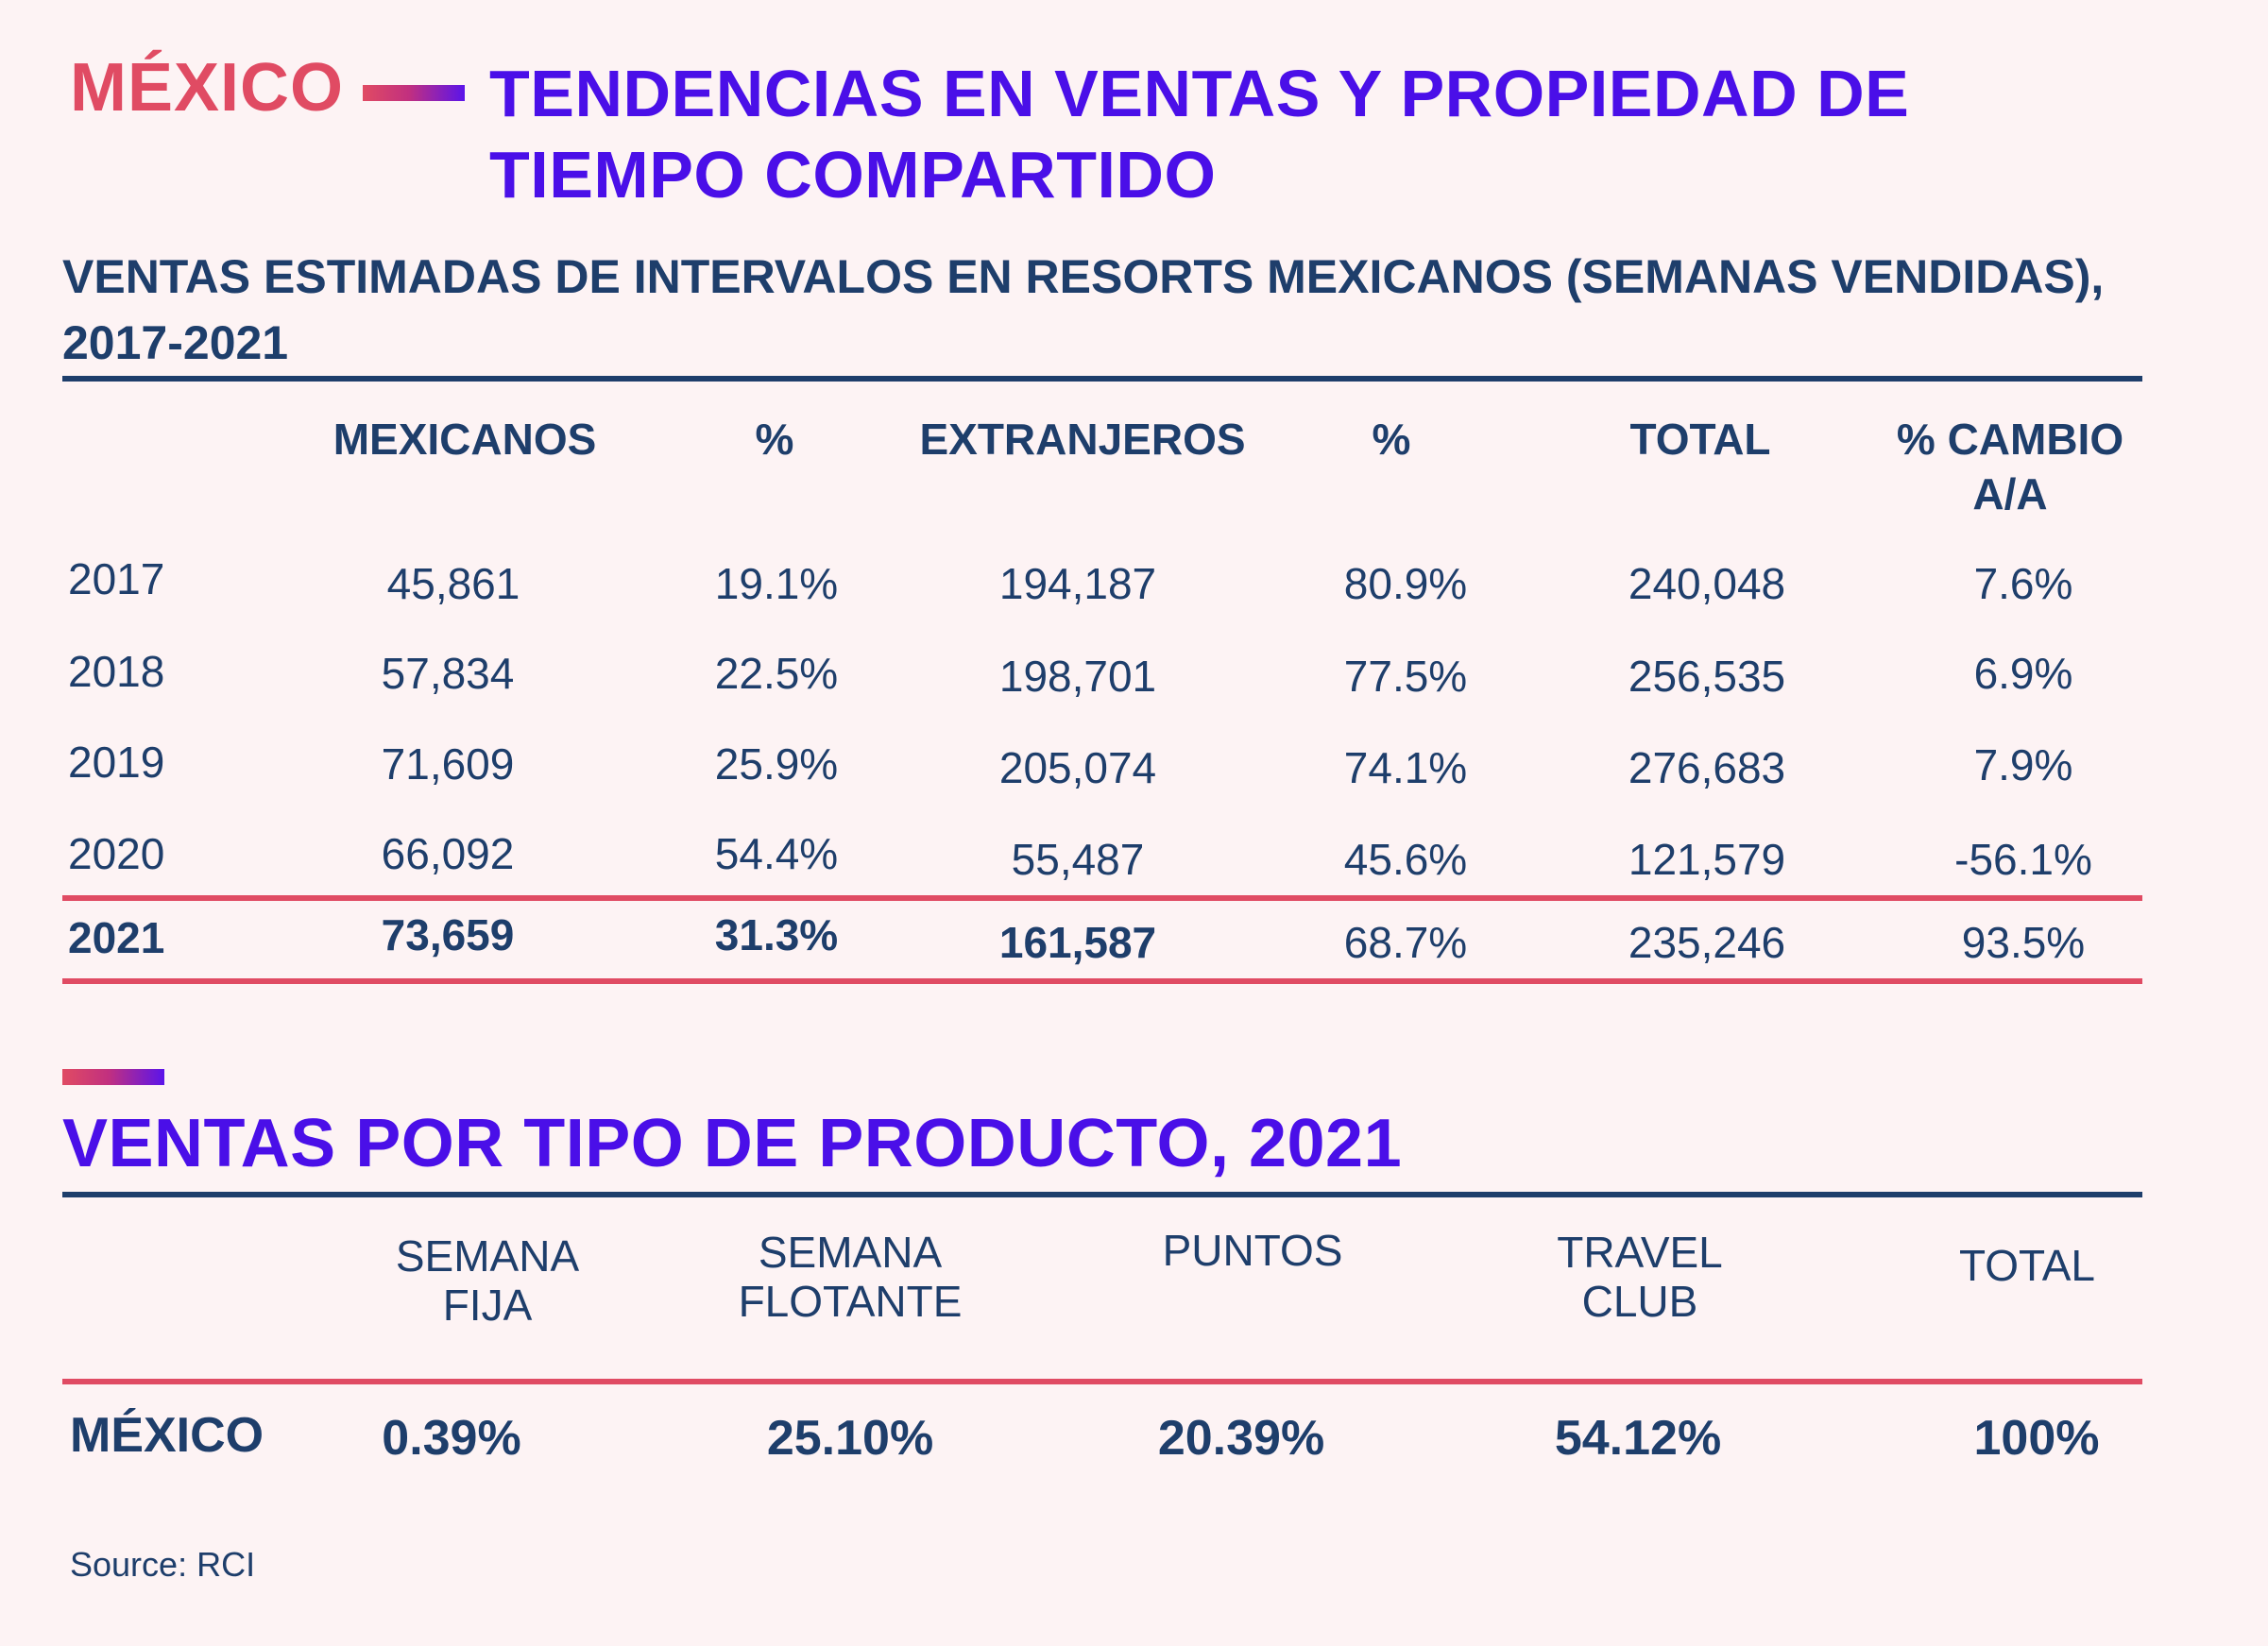 This screenshot has width=2268, height=1646. I want to click on row-cambio: -56.1%, so click(2023, 859).